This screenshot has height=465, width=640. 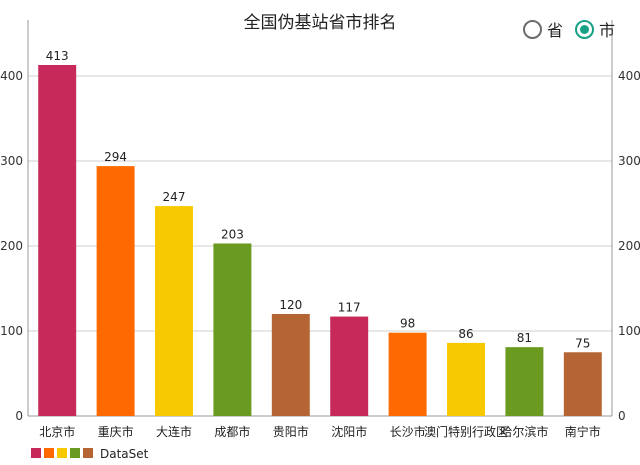 I want to click on x-tick-label: 成都市, so click(x=232, y=431).